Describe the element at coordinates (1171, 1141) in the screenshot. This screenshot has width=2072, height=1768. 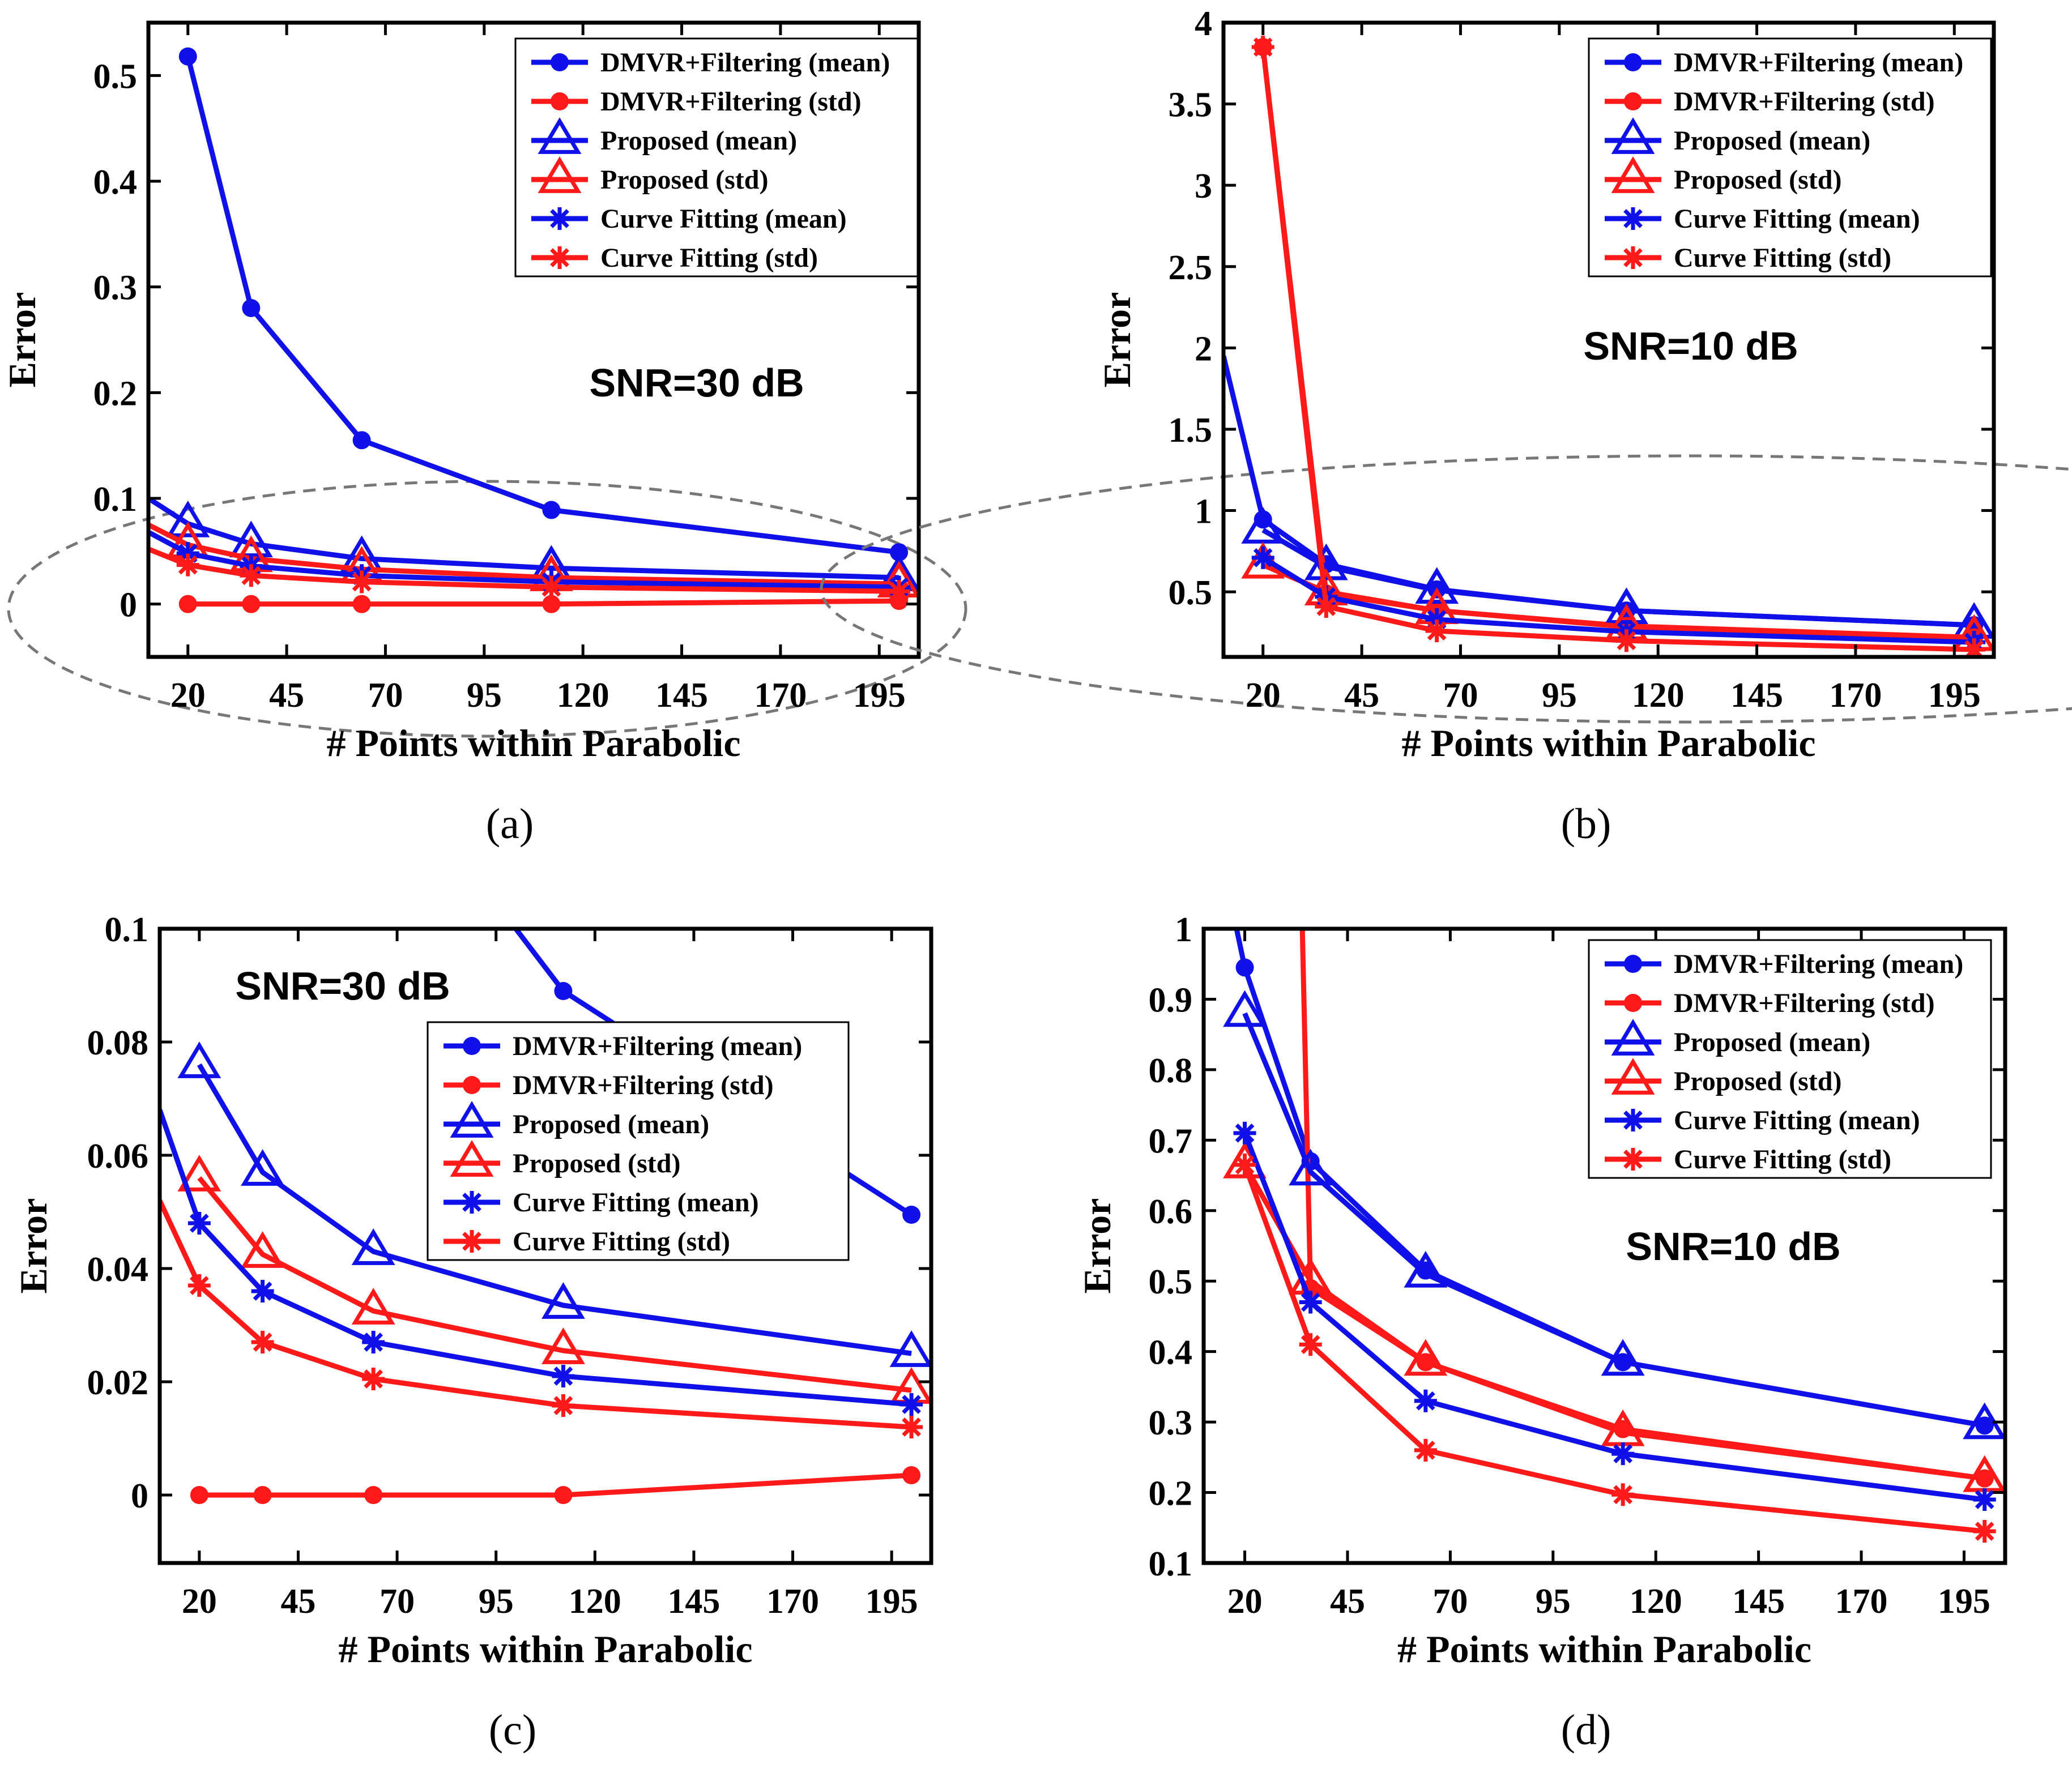
I see `y-tick-label: 0.7` at that location.